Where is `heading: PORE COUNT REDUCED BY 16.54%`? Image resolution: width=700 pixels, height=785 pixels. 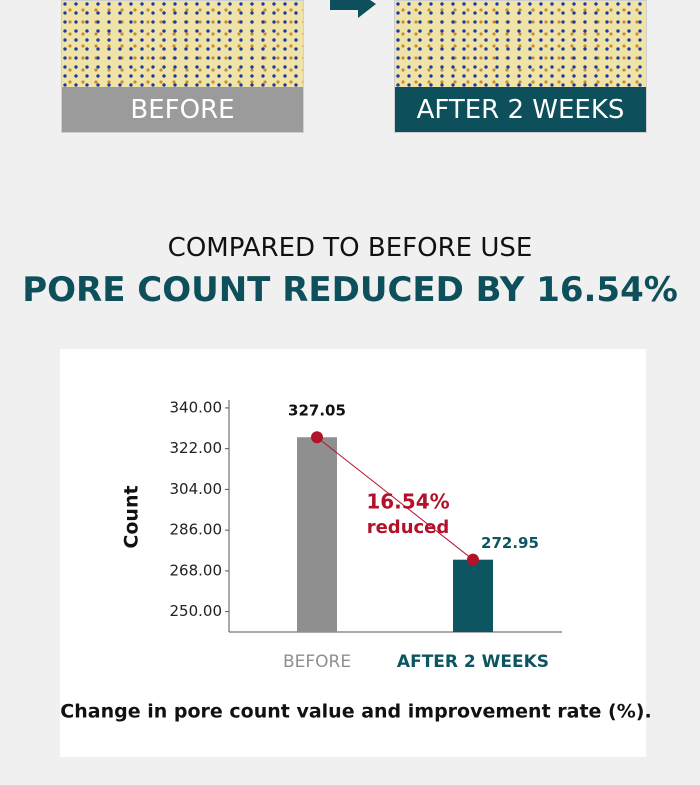
heading: PORE COUNT REDUCED BY 16.54% is located at coordinates (350, 290).